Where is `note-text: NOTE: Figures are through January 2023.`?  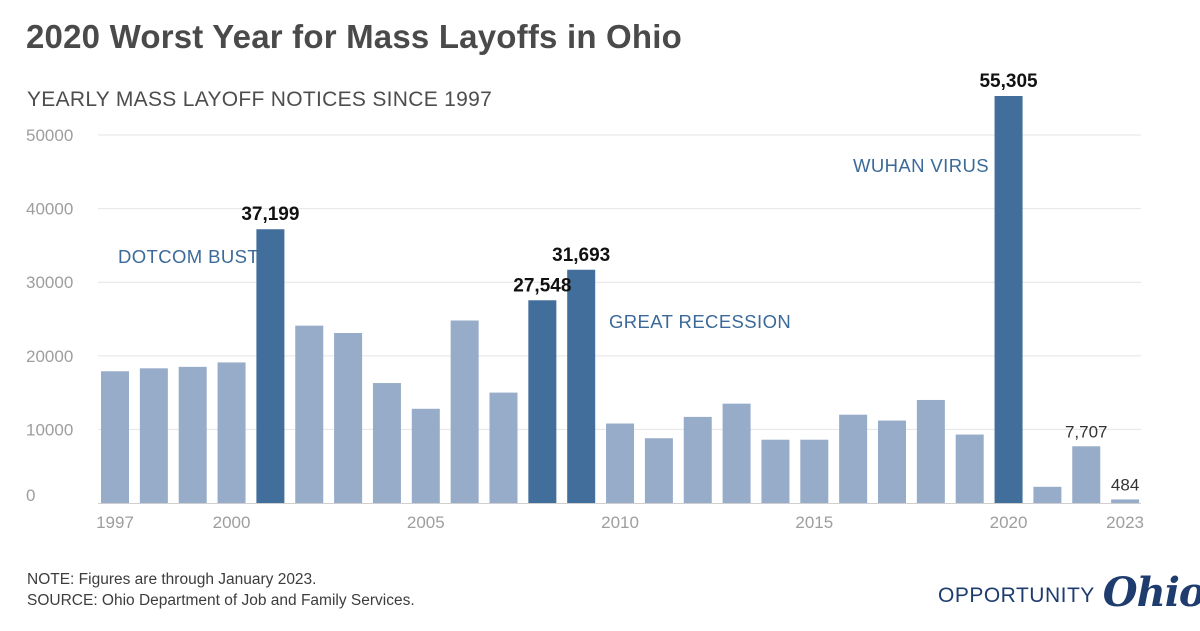
note-text: NOTE: Figures are through January 2023. is located at coordinates (172, 579).